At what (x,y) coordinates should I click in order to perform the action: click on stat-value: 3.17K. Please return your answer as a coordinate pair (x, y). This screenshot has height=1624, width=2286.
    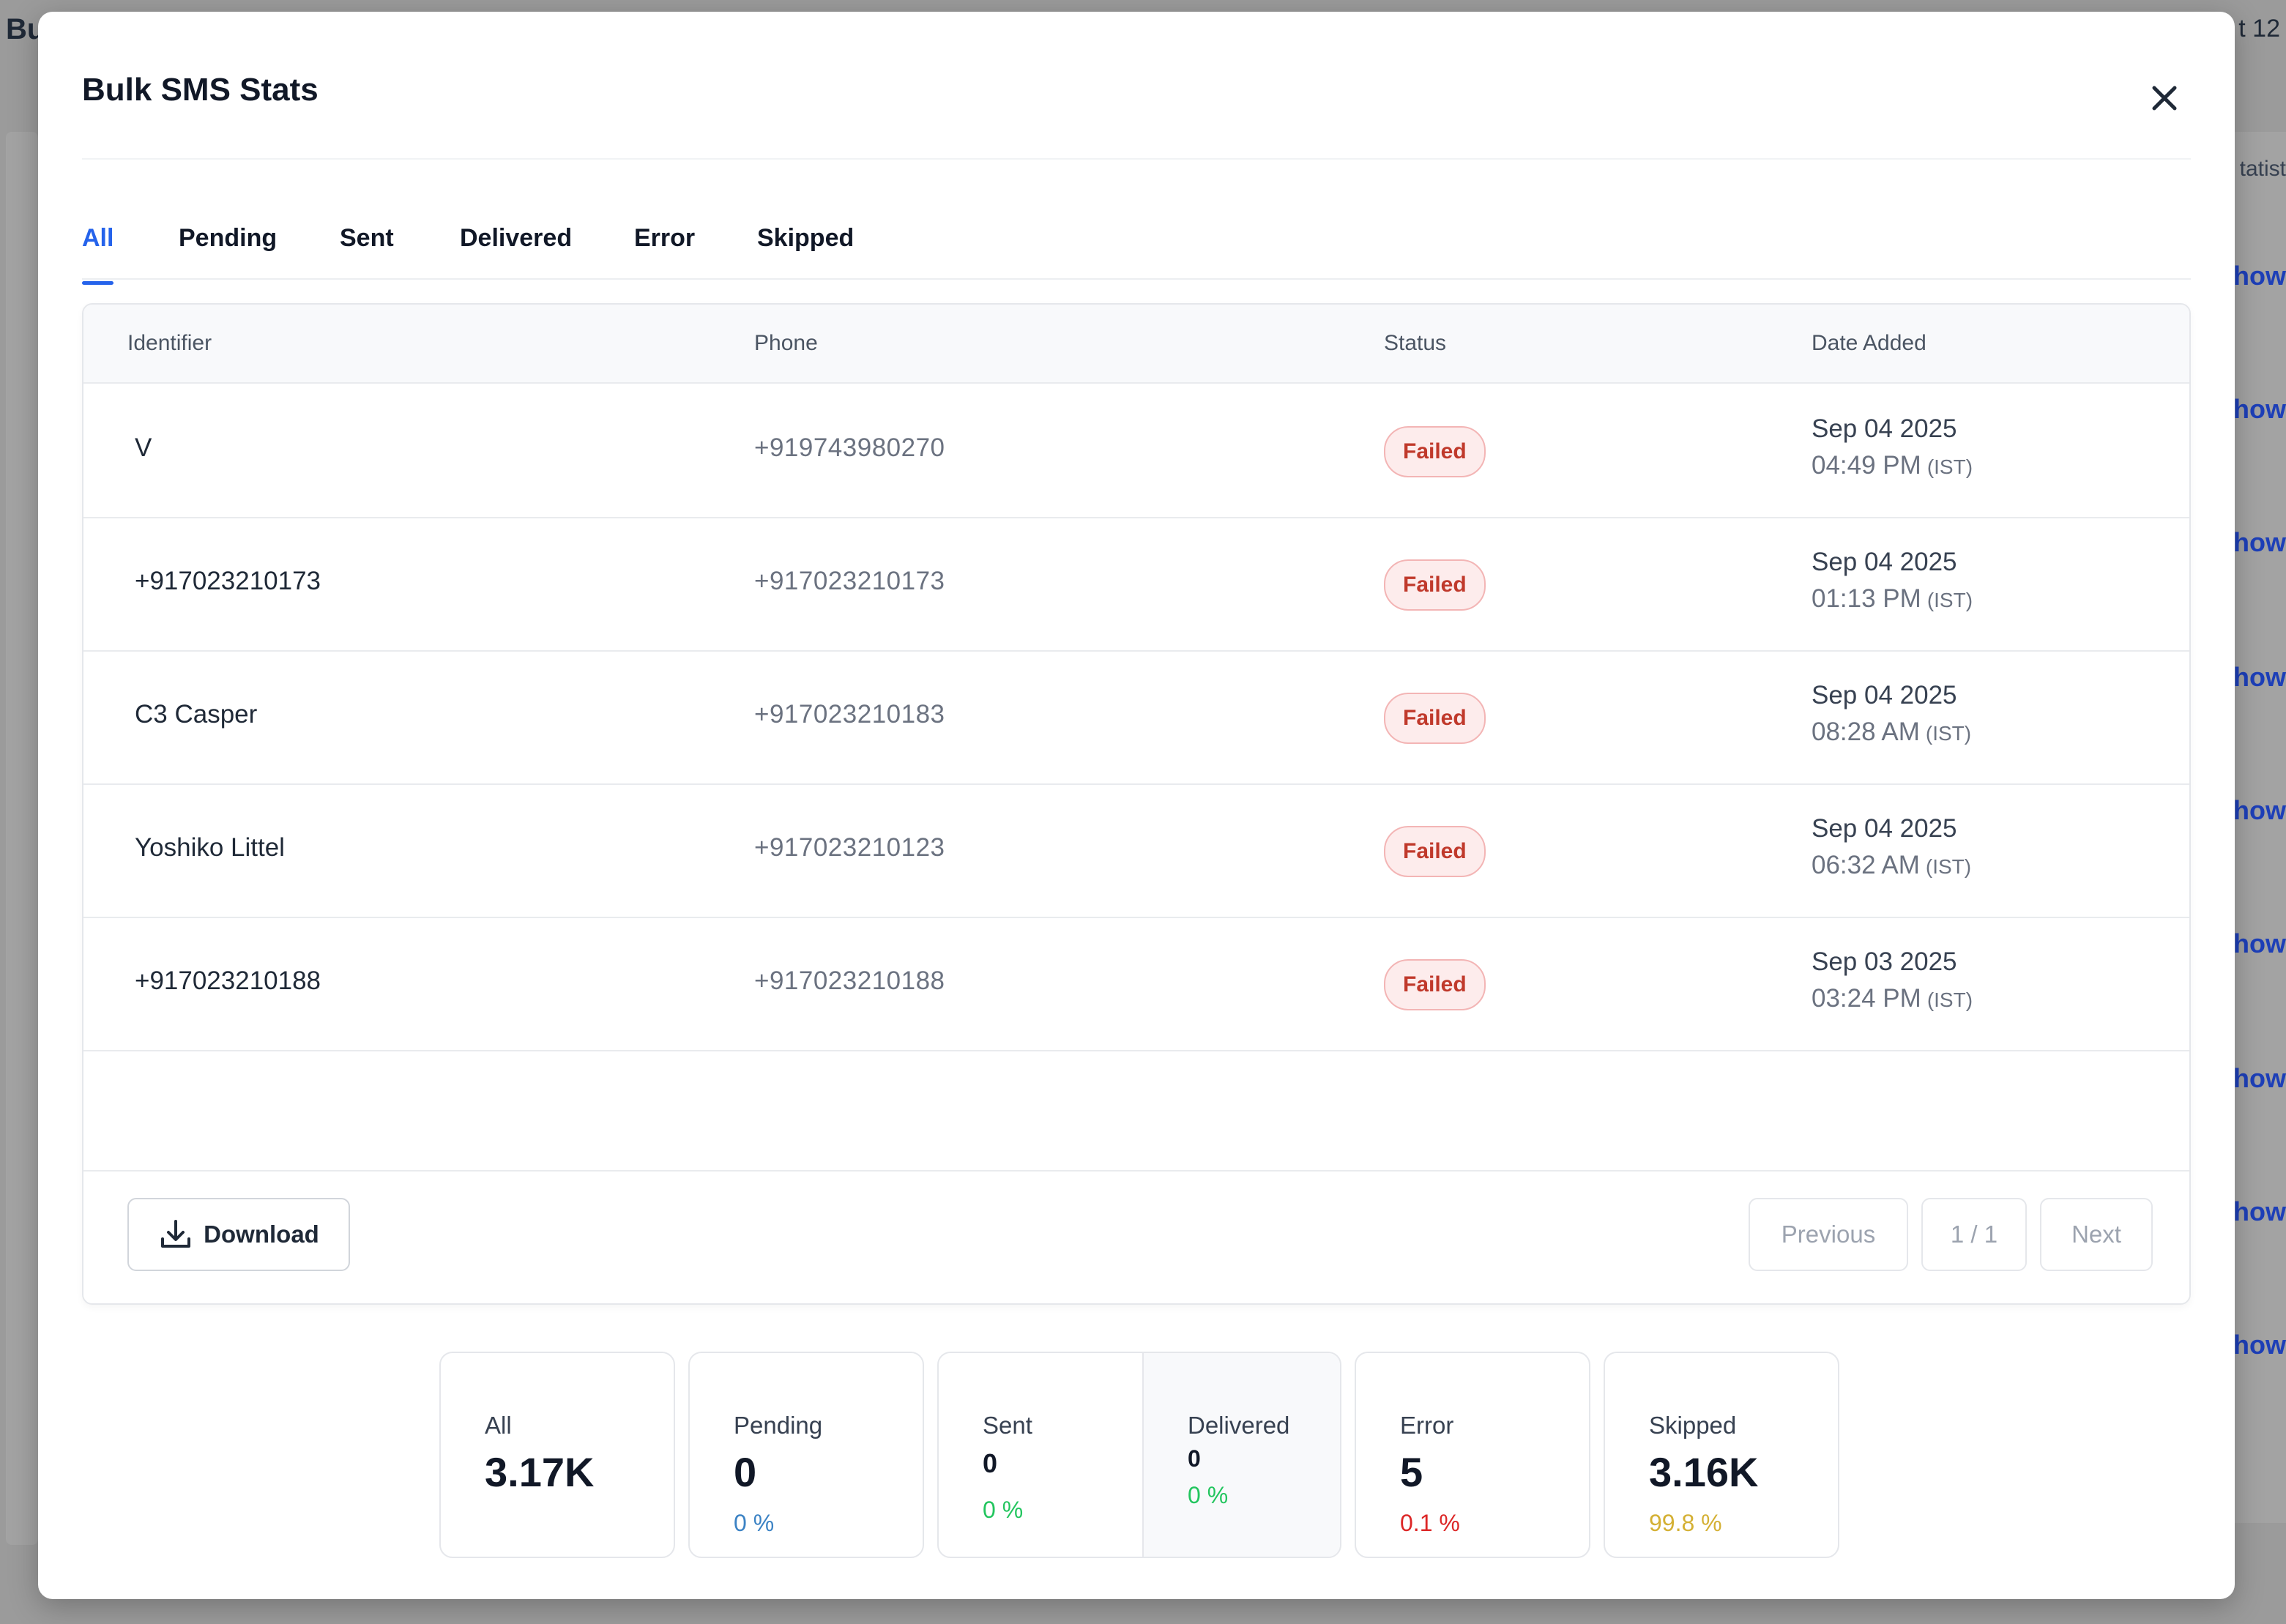
    Looking at the image, I should click on (540, 1472).